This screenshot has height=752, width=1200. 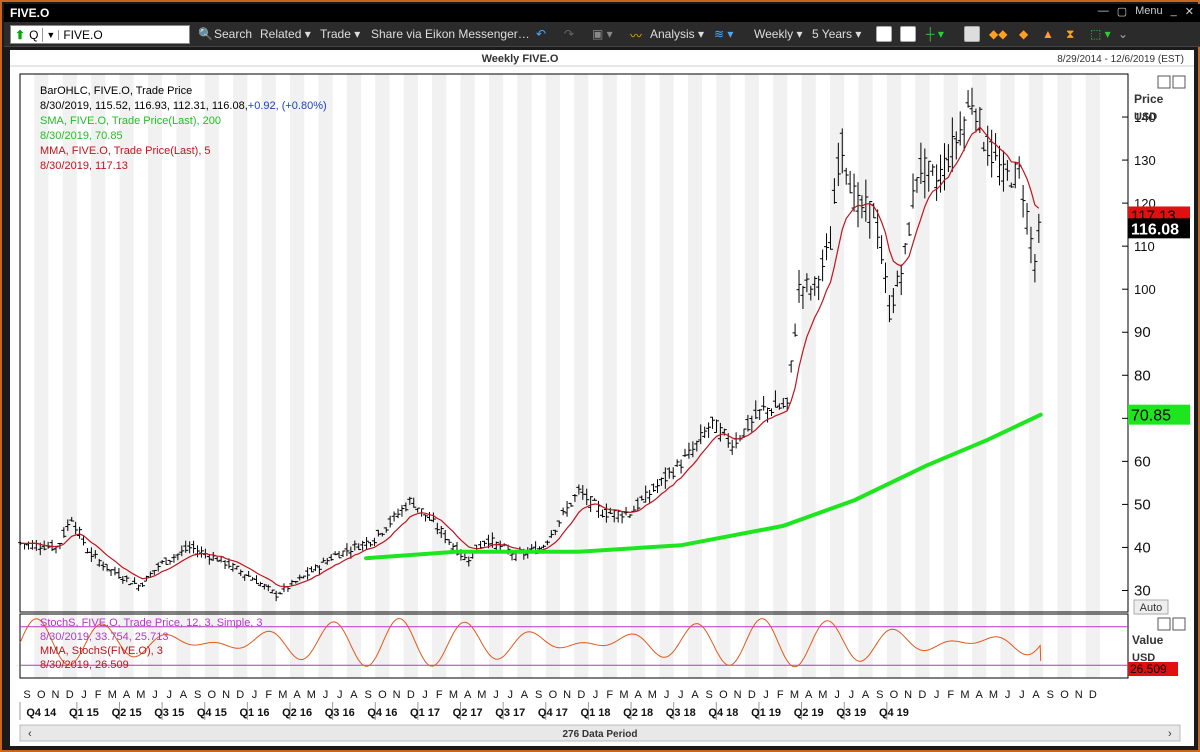 What do you see at coordinates (574, 646) in the screenshot?
I see `stoch-panel` at bounding box center [574, 646].